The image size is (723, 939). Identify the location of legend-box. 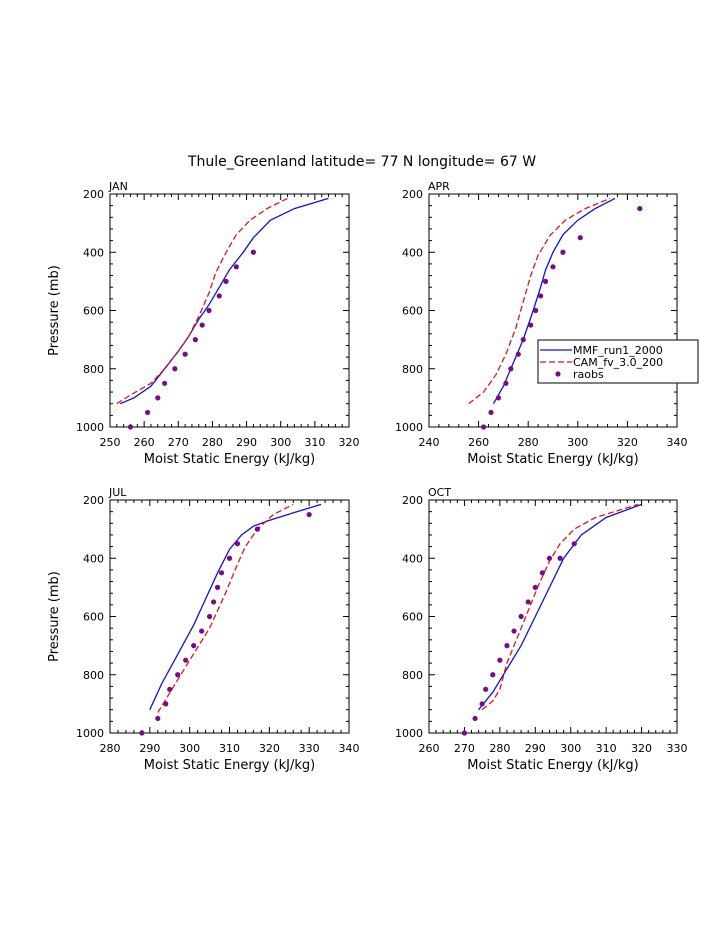
(618, 361).